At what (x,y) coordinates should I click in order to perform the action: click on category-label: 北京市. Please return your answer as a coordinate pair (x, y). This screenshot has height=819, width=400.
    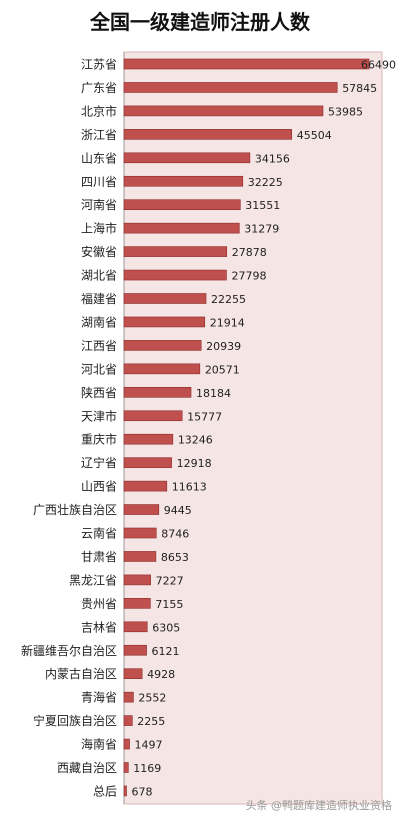
    Looking at the image, I should click on (99, 110).